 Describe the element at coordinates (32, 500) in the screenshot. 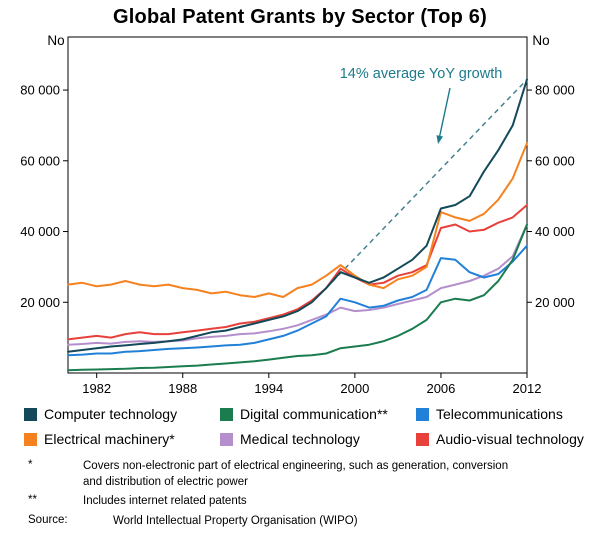

I see `footnote-marker: **` at that location.